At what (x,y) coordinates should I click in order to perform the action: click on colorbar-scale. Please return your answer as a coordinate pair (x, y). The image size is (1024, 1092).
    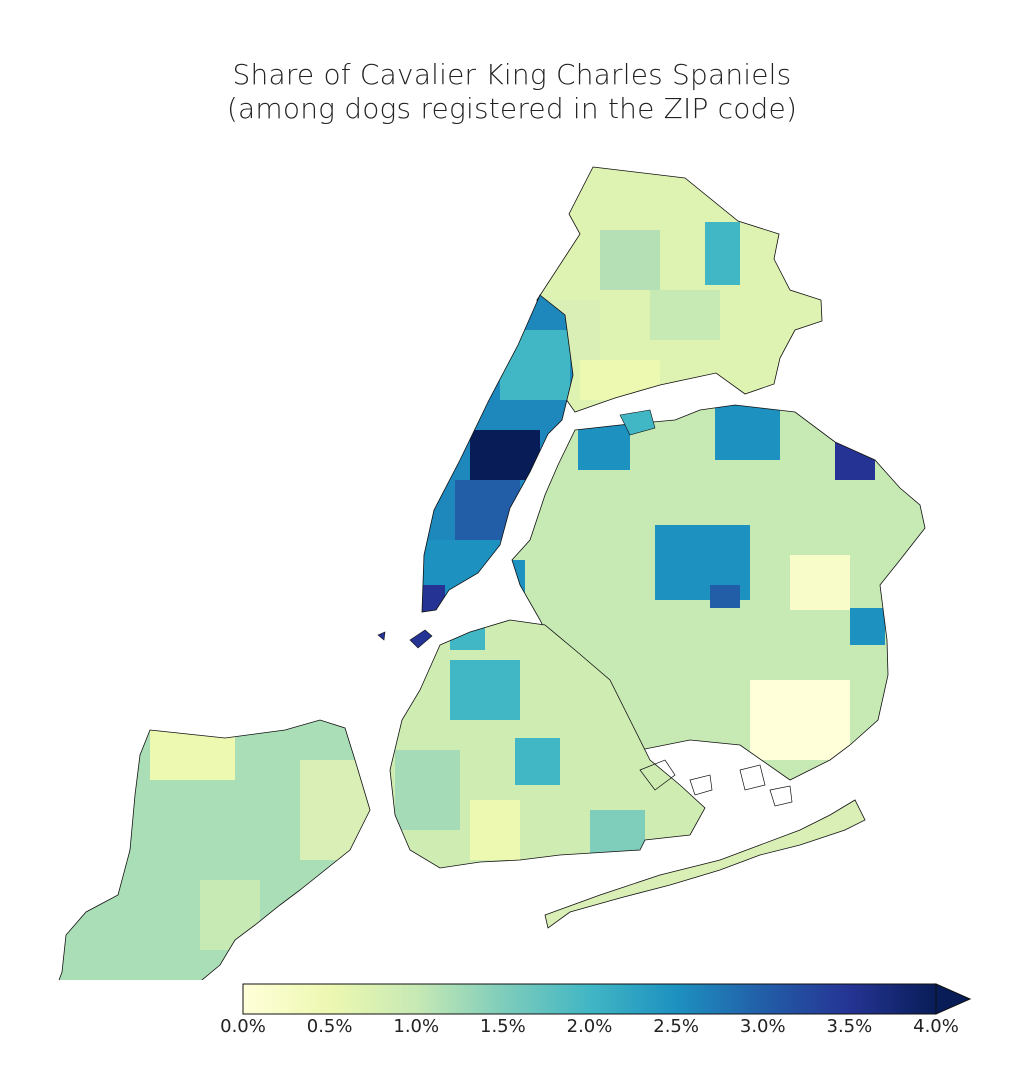
    Looking at the image, I should click on (589, 999).